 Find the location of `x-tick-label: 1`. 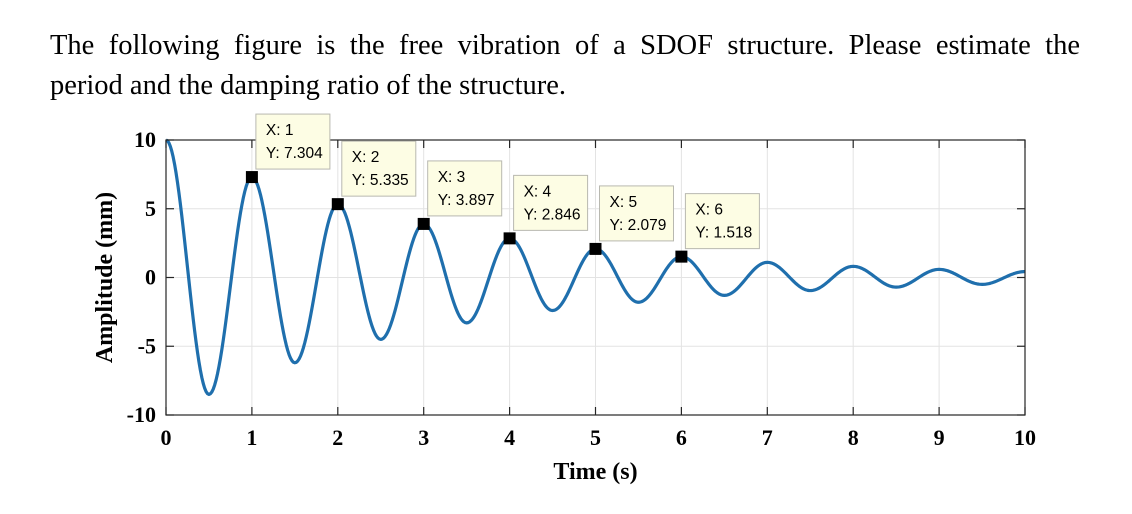

x-tick-label: 1 is located at coordinates (251, 437).